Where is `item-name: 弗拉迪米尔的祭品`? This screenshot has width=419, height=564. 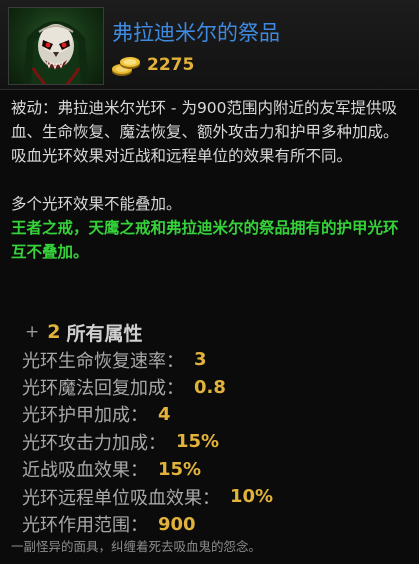
item-name: 弗拉迪米尔的祭品 is located at coordinates (196, 33).